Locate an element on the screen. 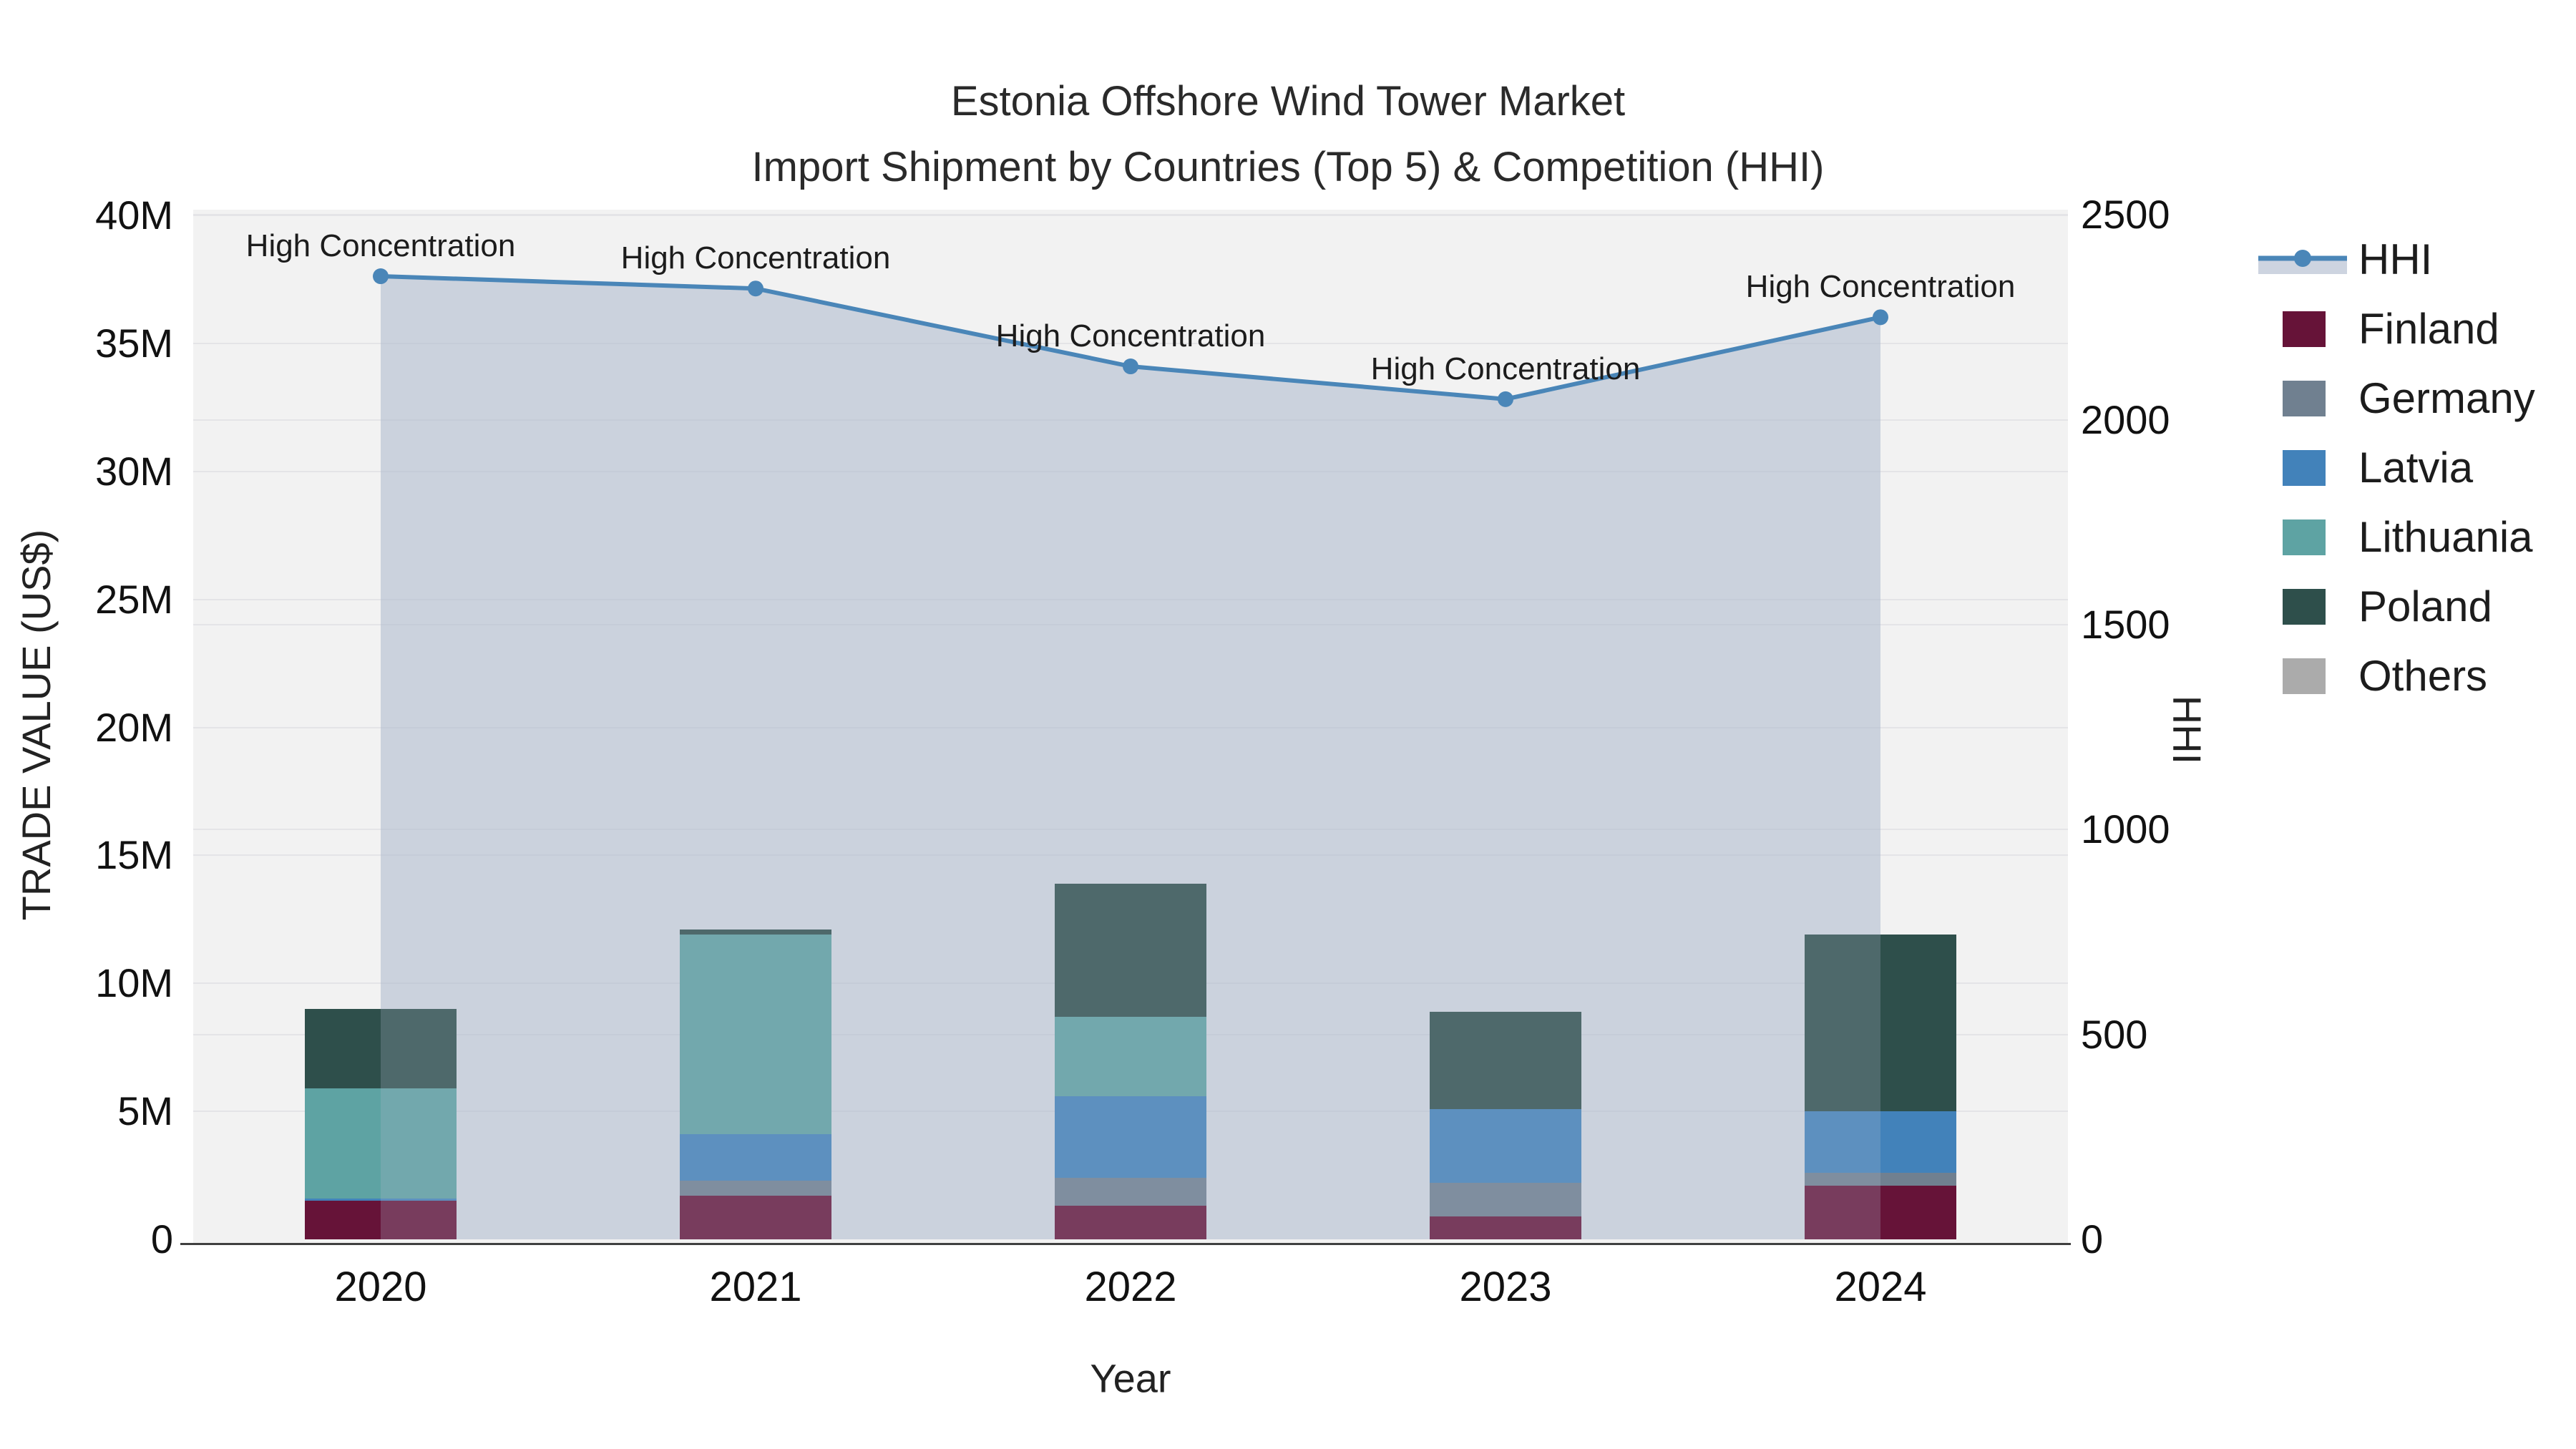  gridline-left-axis is located at coordinates (1130, 215).